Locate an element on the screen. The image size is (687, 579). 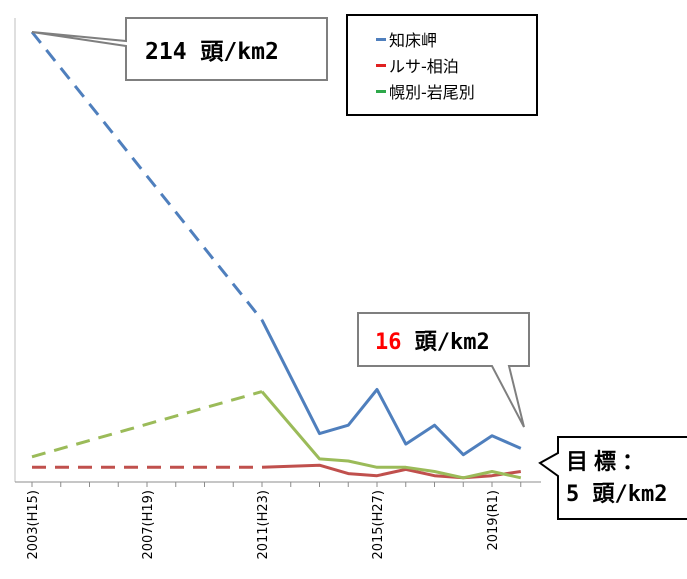
legend-swatch-shiretoko-misaki is located at coordinates (381, 39).